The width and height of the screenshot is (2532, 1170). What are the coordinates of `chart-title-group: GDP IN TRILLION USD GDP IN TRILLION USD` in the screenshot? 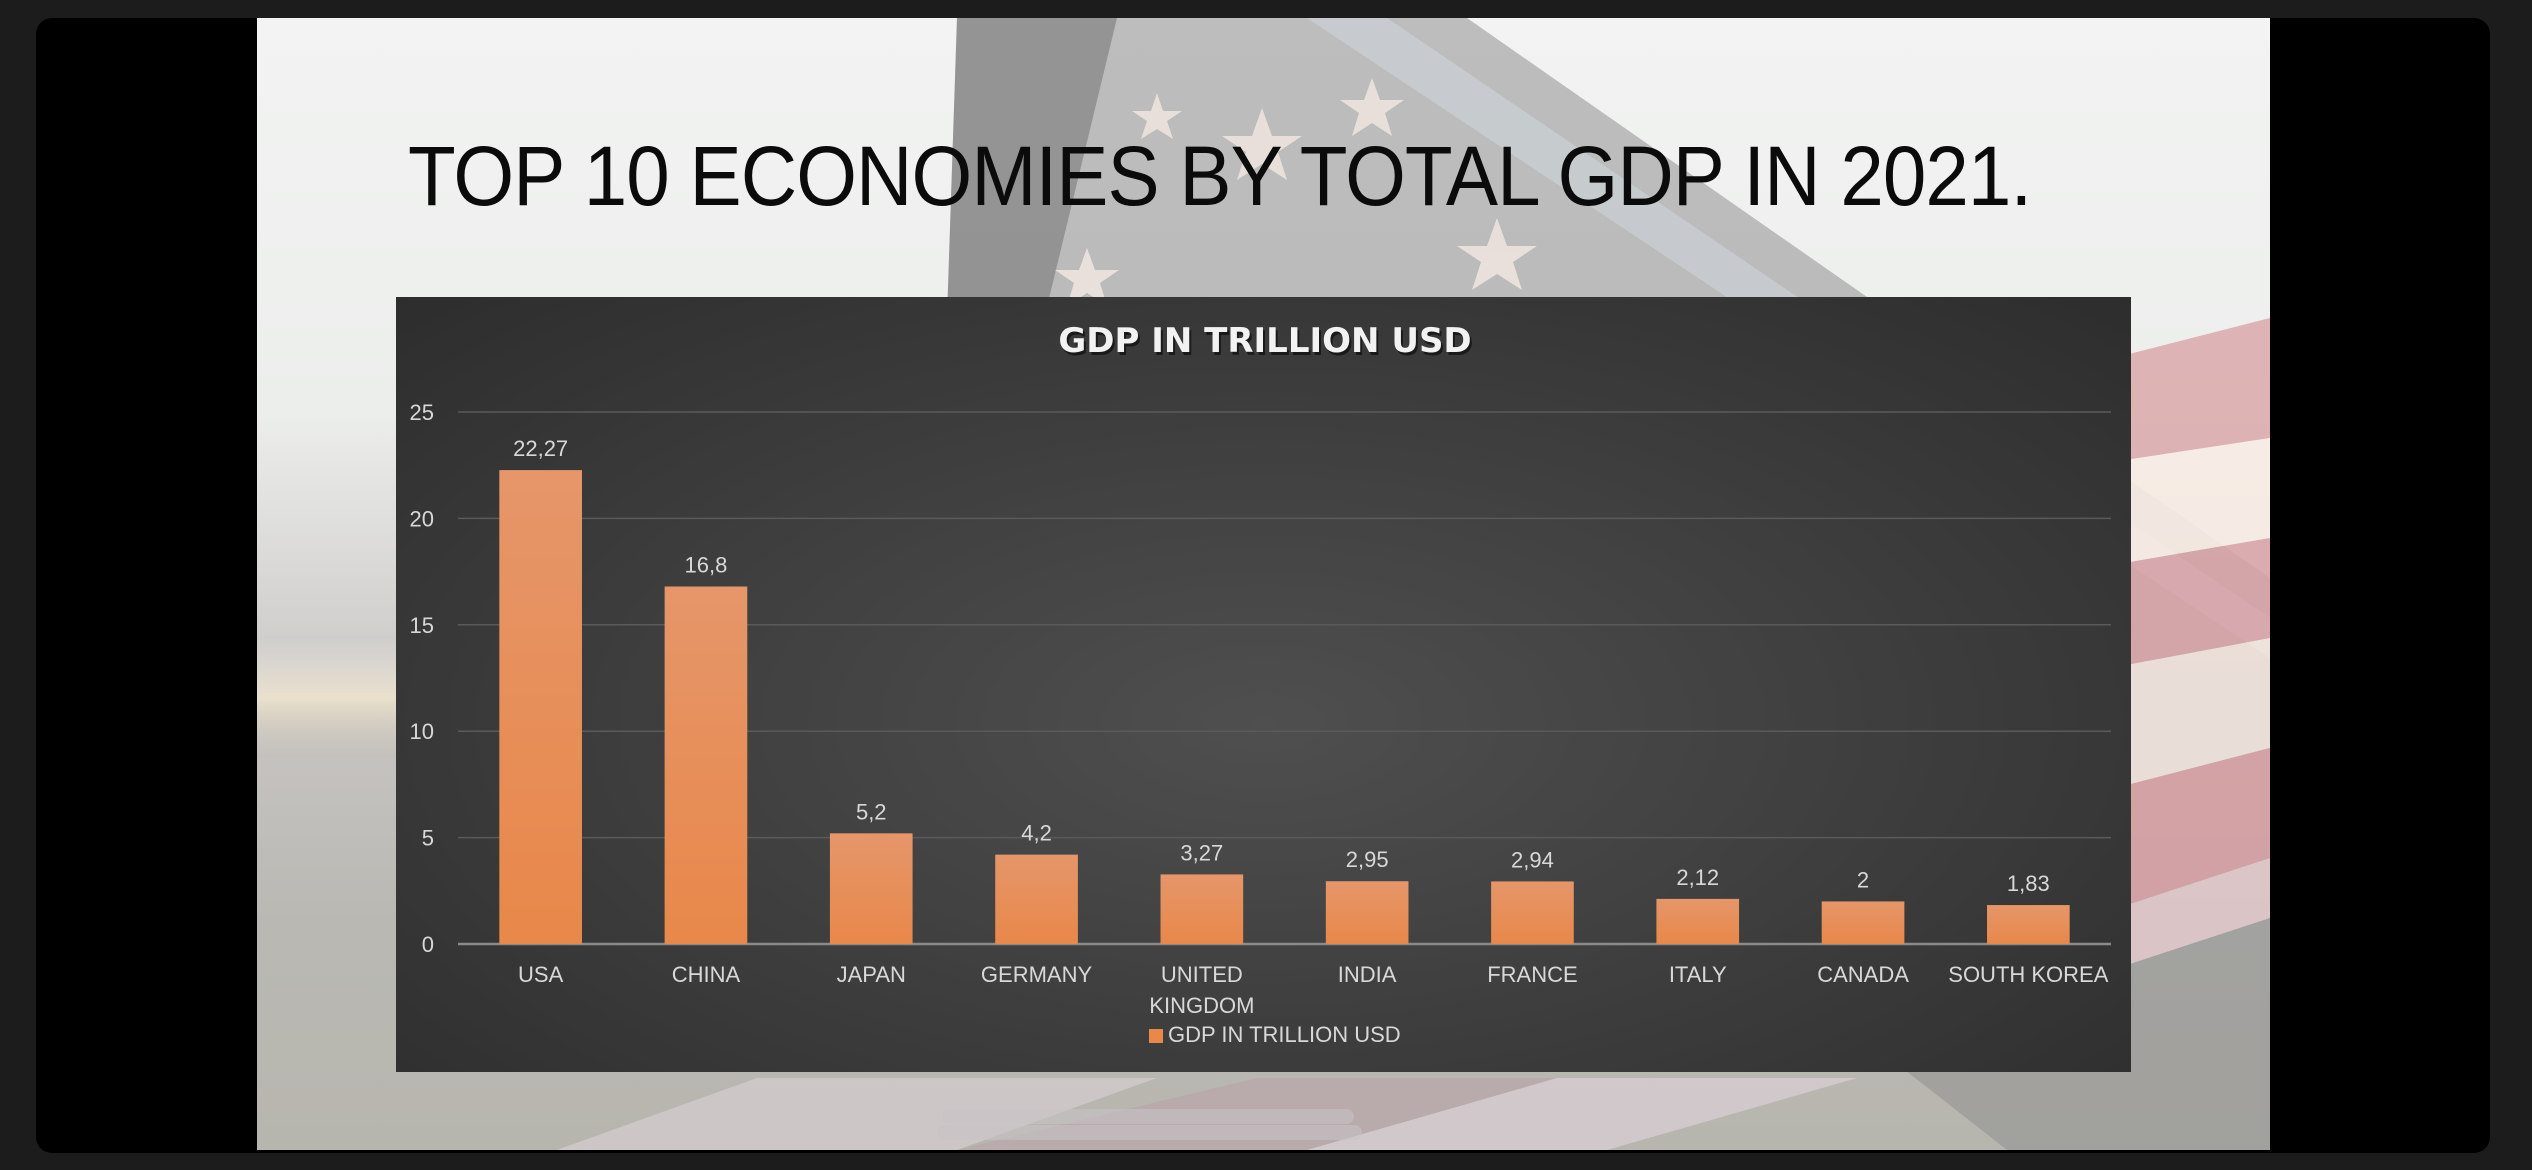 It's located at (1265, 342).